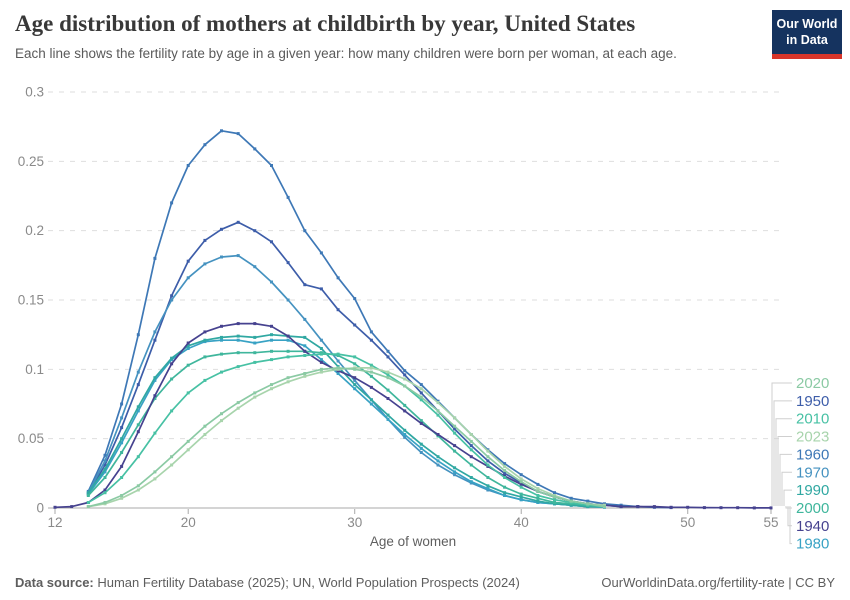 This screenshot has height=600, width=850. I want to click on x-tick-label: 20, so click(188, 522).